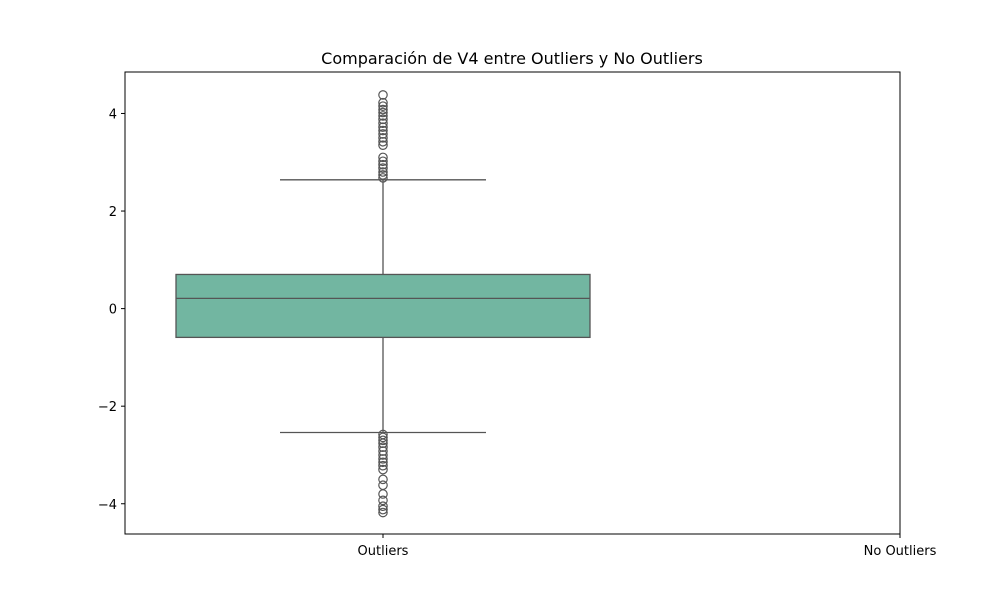 The height and width of the screenshot is (600, 1000). Describe the element at coordinates (107, 407) in the screenshot. I see `y-tick-label: −2` at that location.